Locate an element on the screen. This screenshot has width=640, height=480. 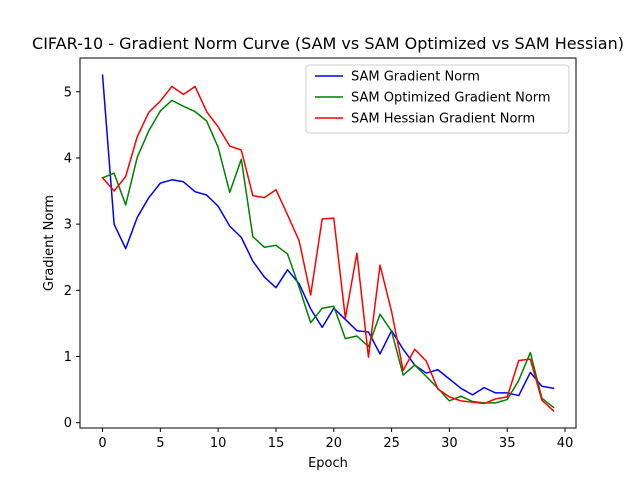
x-tick-label: 25 is located at coordinates (391, 443).